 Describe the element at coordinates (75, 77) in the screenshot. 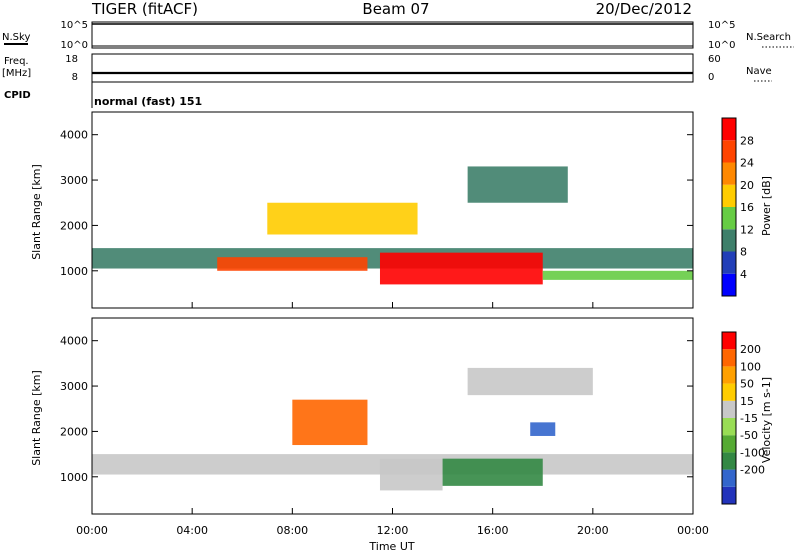

I see `freq-tick-bottom: 8` at that location.